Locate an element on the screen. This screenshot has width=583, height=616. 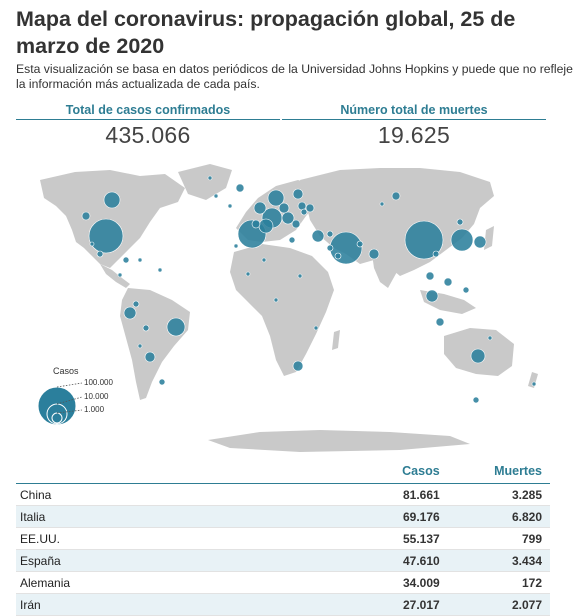
table-row: China 81.661 3.285 is located at coordinates (283, 494).